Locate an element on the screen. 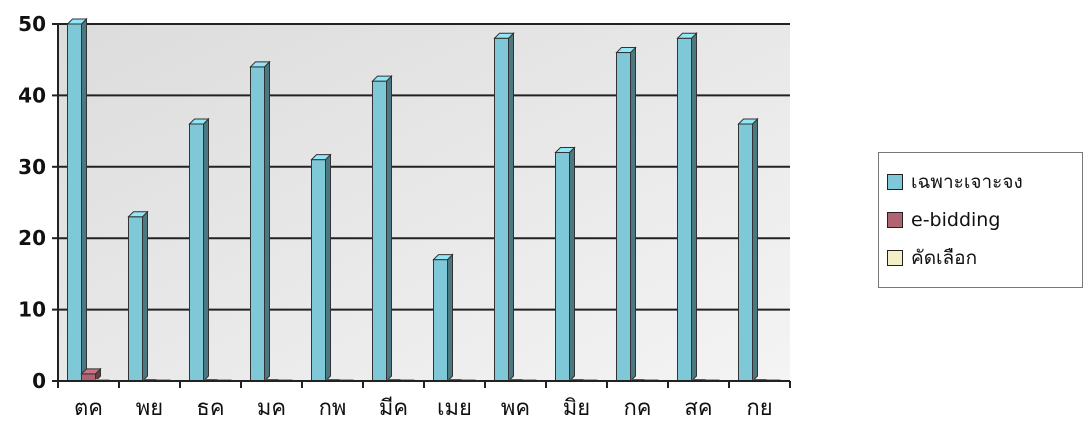 The height and width of the screenshot is (424, 1085). legend-label-ebidding: e-bidding is located at coordinates (956, 220).